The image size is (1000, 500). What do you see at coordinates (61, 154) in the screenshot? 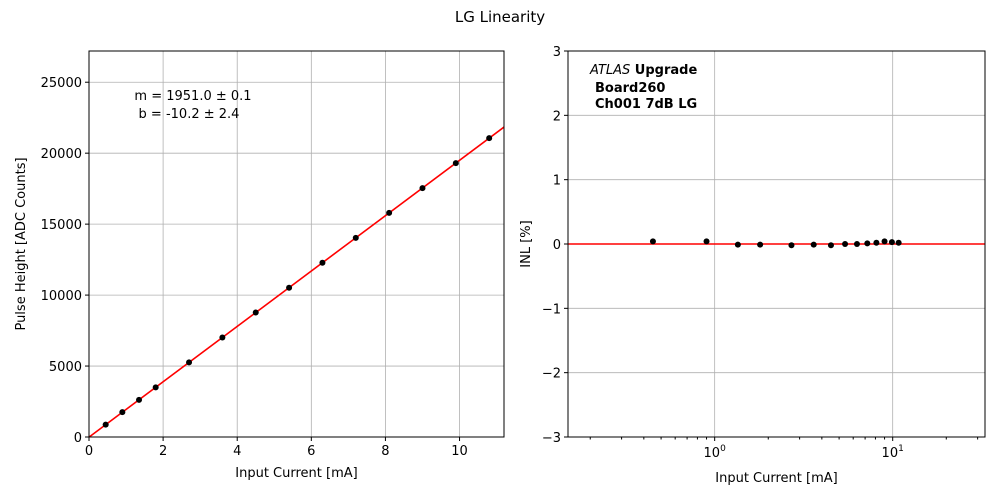
I see `left-y-tick-label: 20000` at bounding box center [61, 154].